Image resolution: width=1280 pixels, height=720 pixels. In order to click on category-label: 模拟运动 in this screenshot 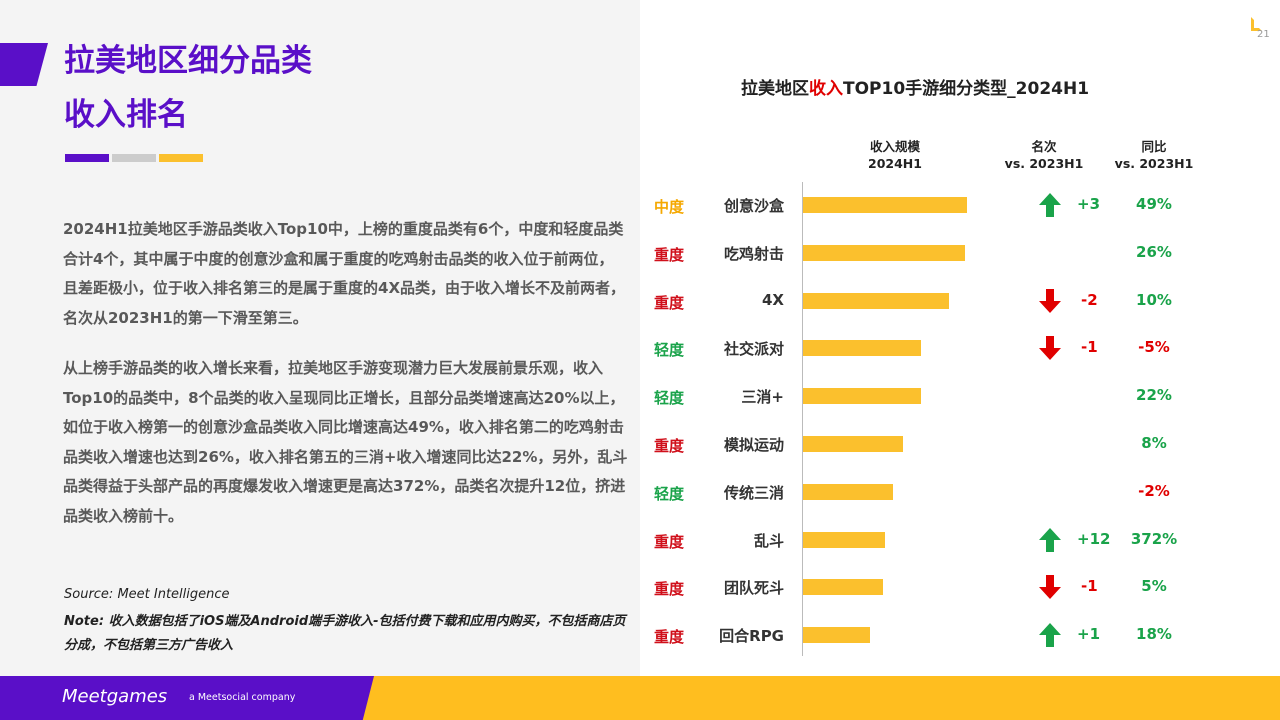, I will do `click(753, 445)`.